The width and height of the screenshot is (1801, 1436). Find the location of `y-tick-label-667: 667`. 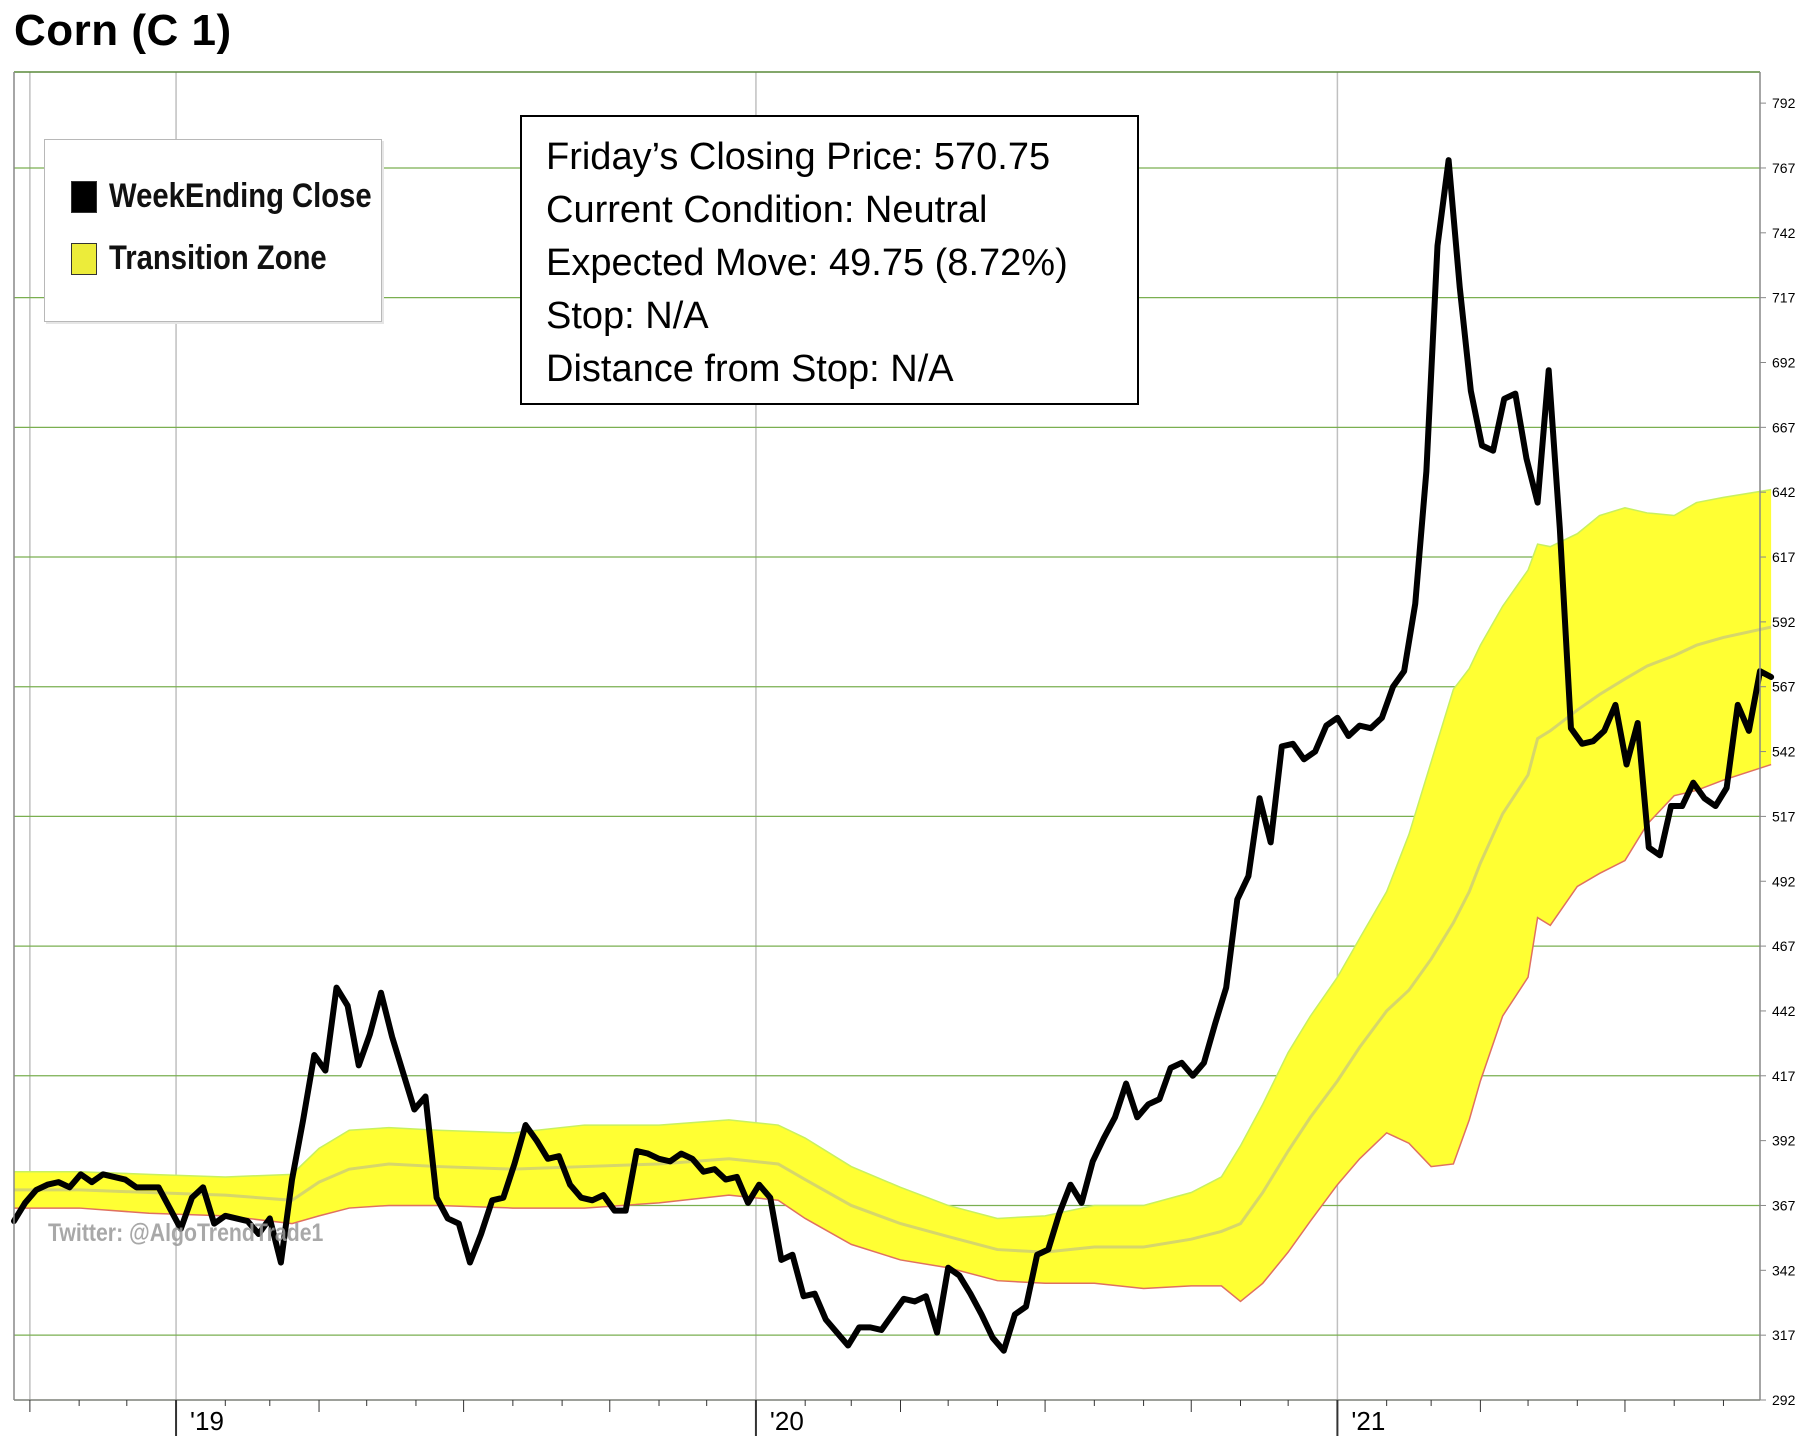

y-tick-label-667: 667 is located at coordinates (1784, 427).